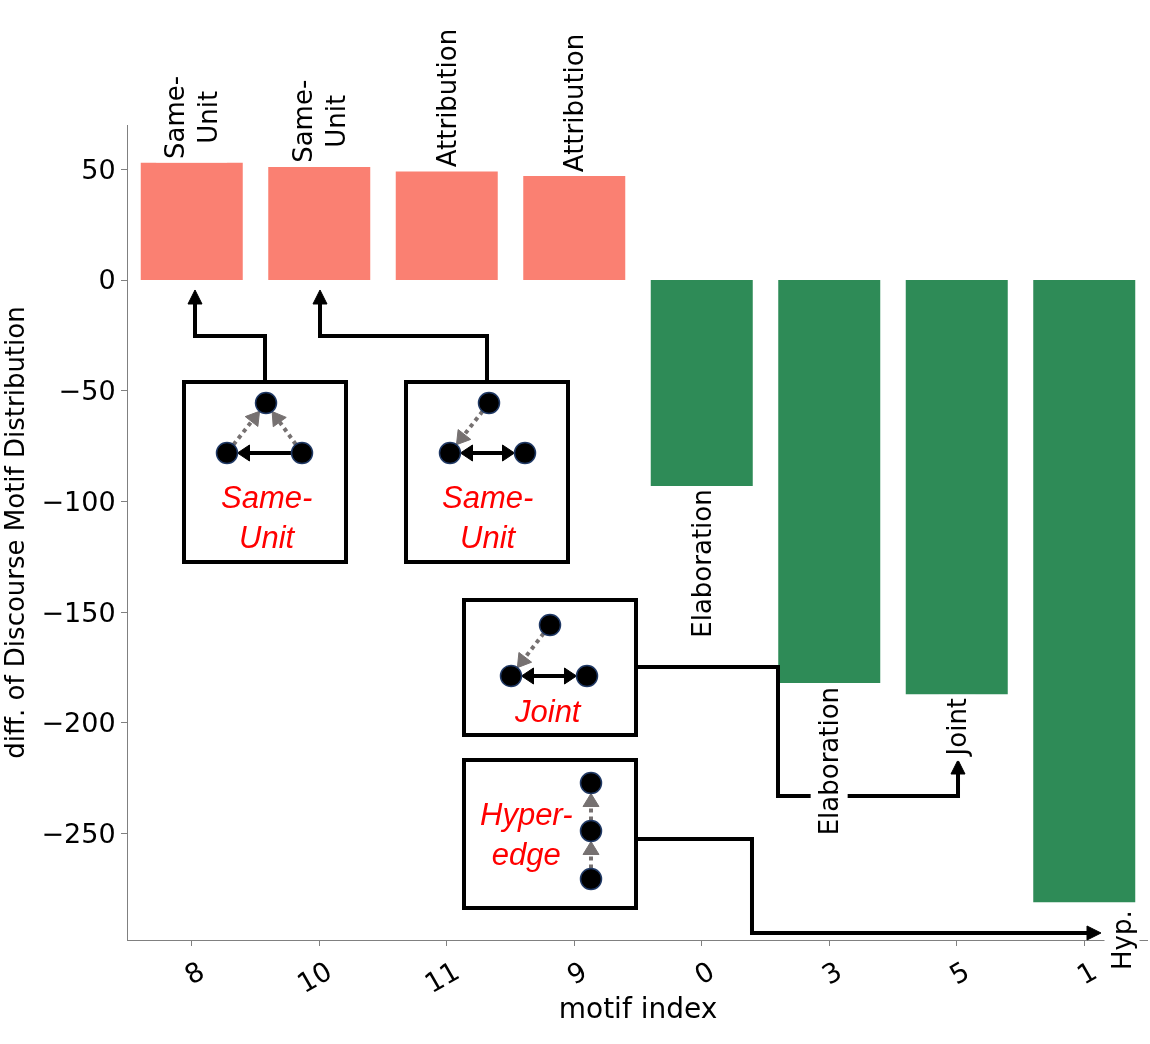 The image size is (1150, 1044). What do you see at coordinates (194, 972) in the screenshot?
I see `x-tick-label: 8` at bounding box center [194, 972].